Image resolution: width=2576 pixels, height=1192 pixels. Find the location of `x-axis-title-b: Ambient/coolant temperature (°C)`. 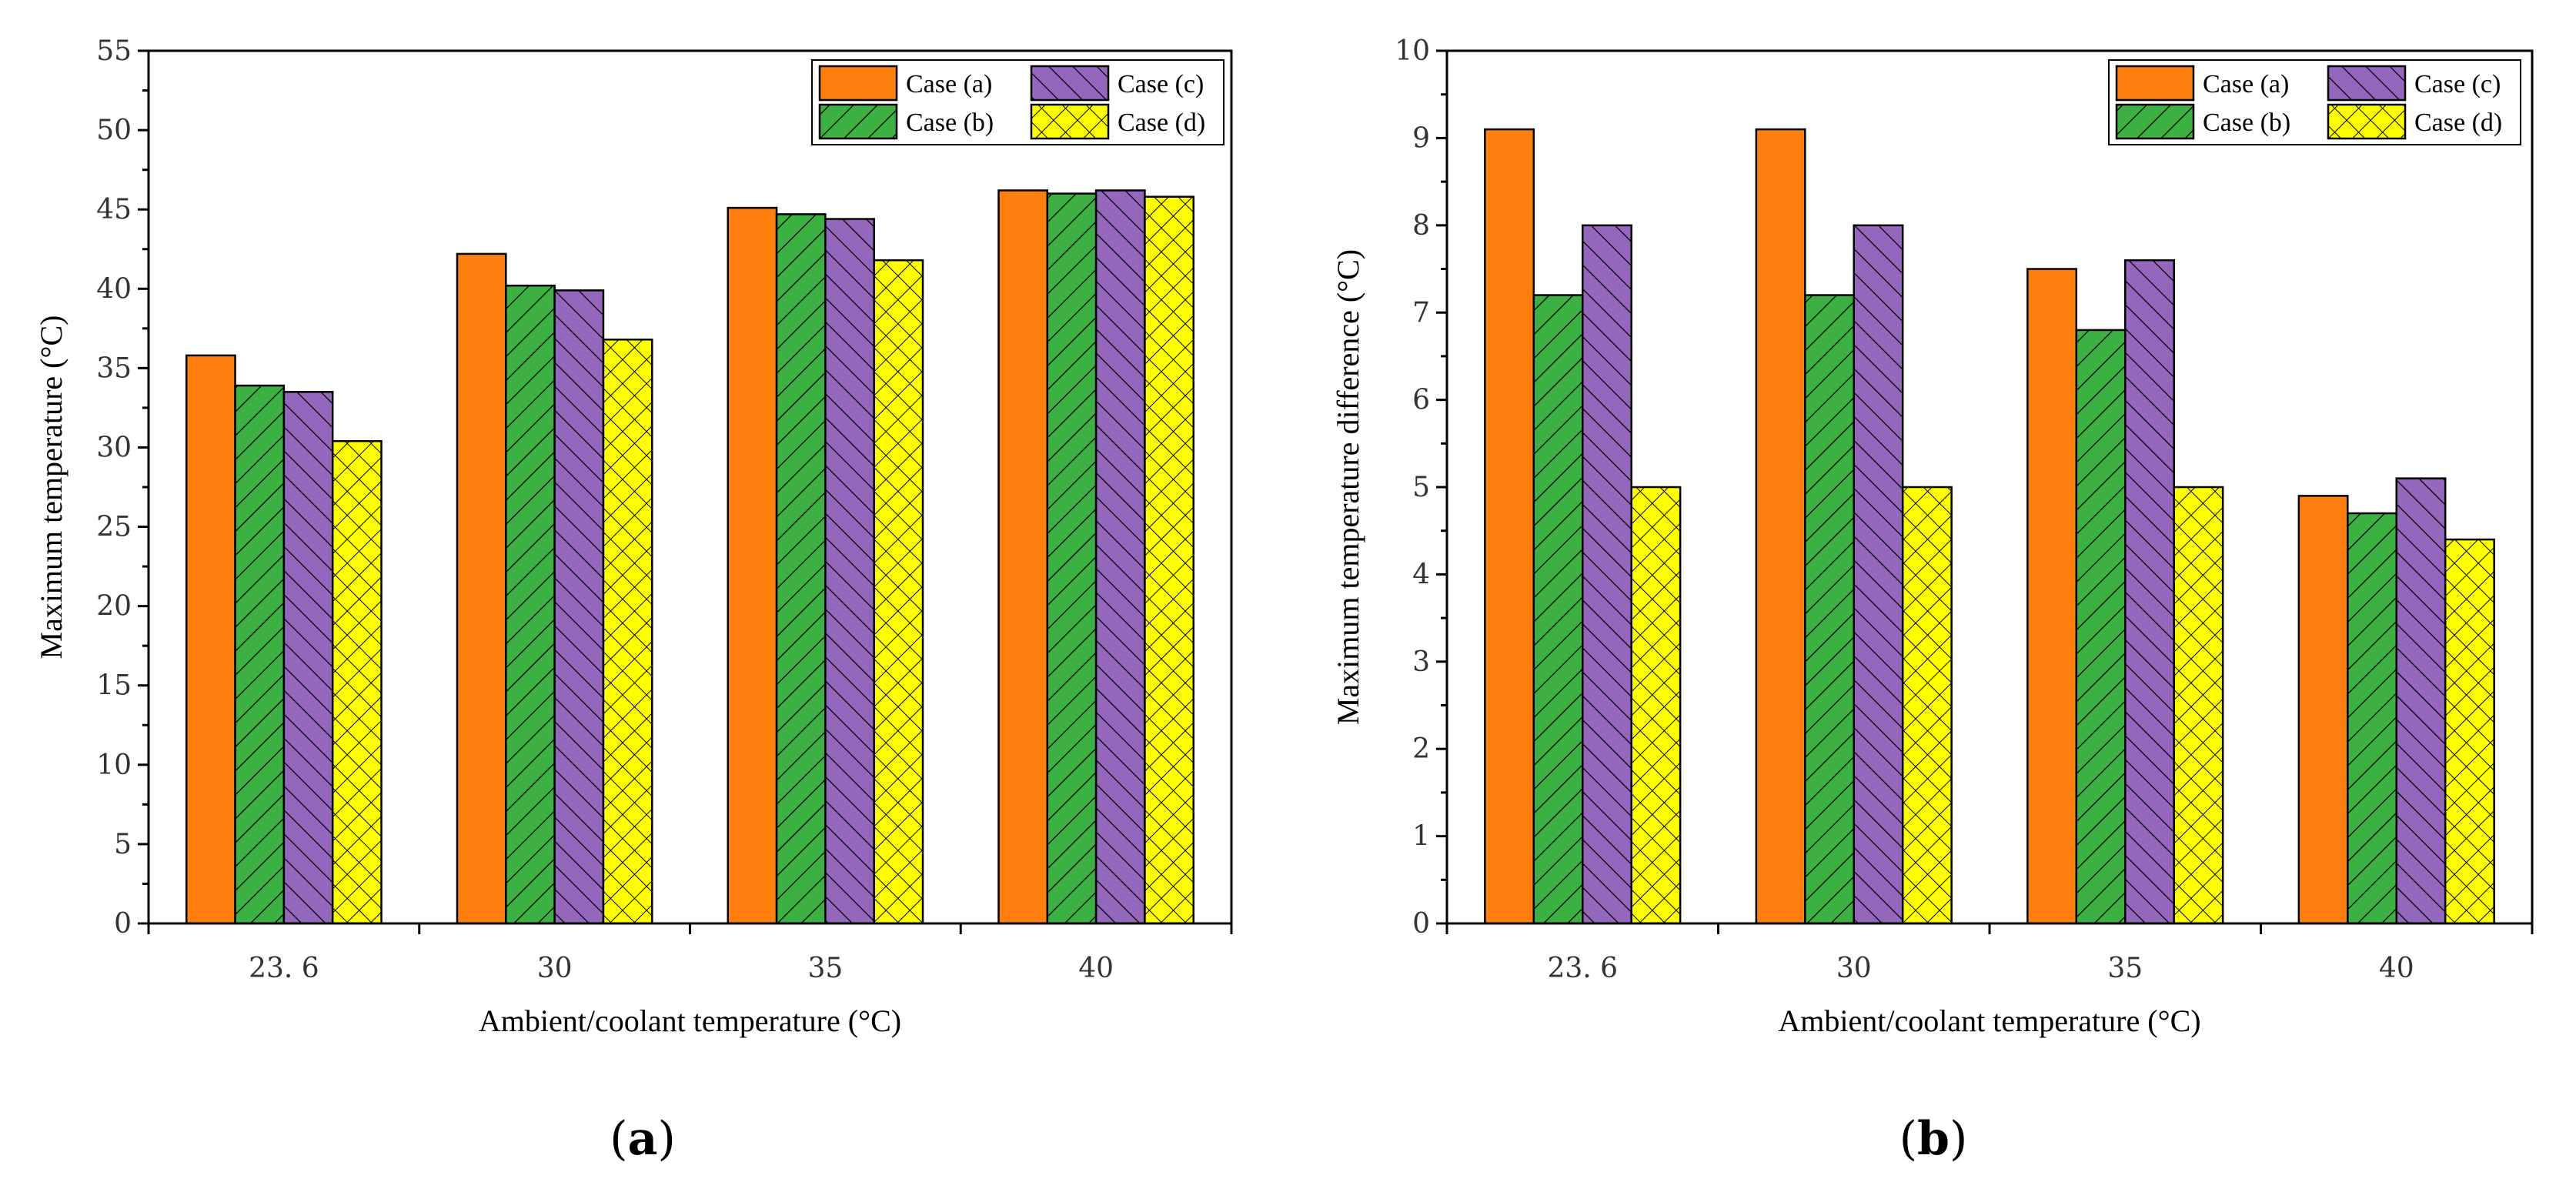

x-axis-title-b: Ambient/coolant temperature (°C) is located at coordinates (1989, 1020).